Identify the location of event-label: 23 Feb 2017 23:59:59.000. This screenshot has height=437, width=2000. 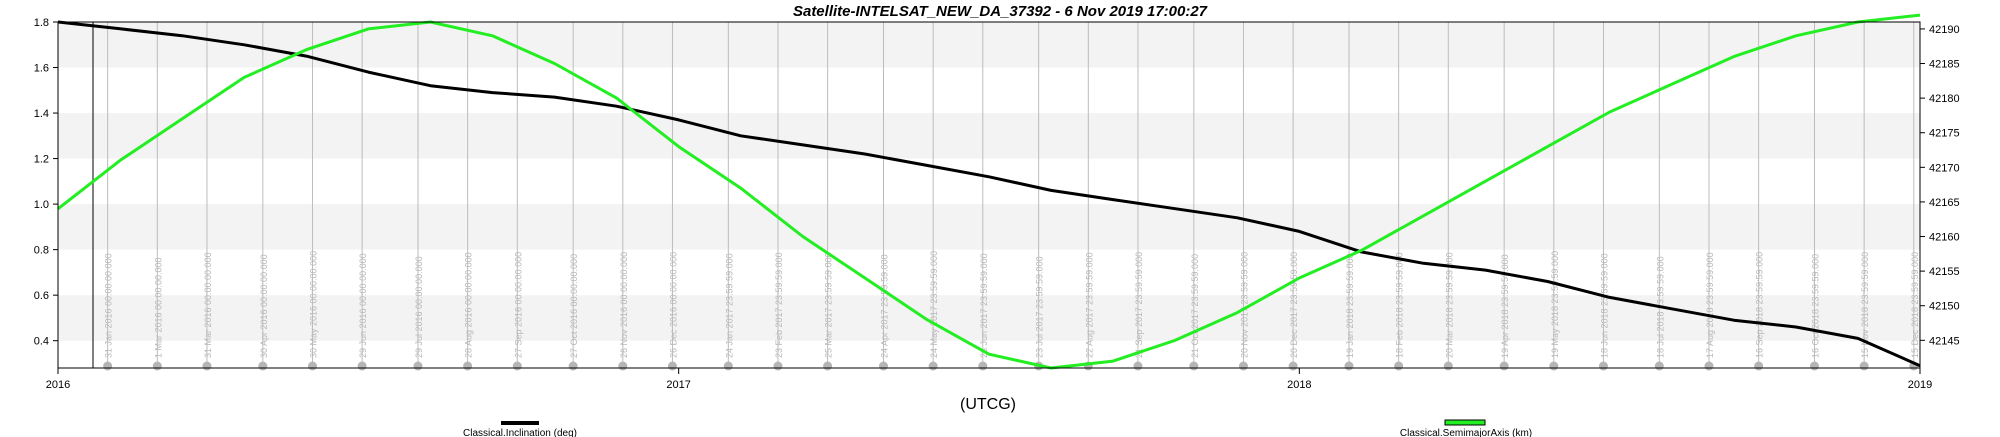
(779, 305).